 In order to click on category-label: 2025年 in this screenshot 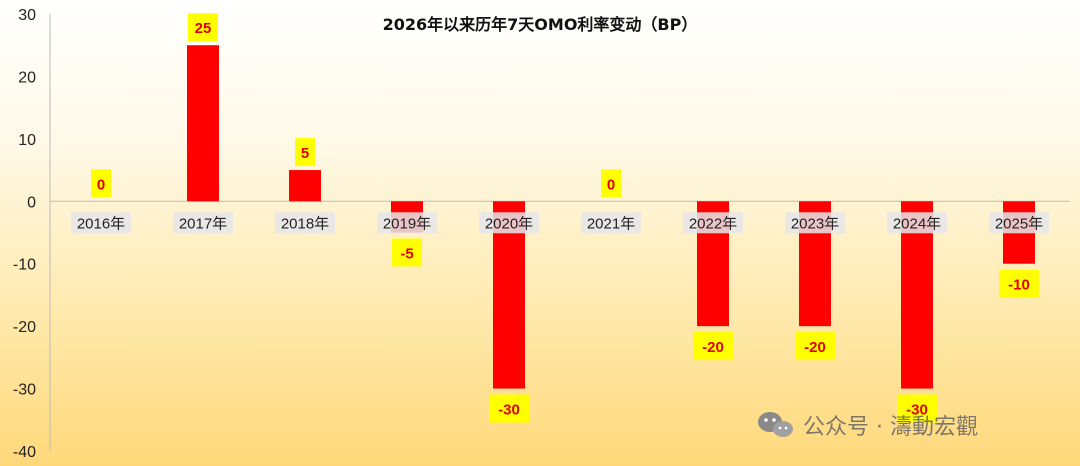, I will do `click(1019, 223)`.